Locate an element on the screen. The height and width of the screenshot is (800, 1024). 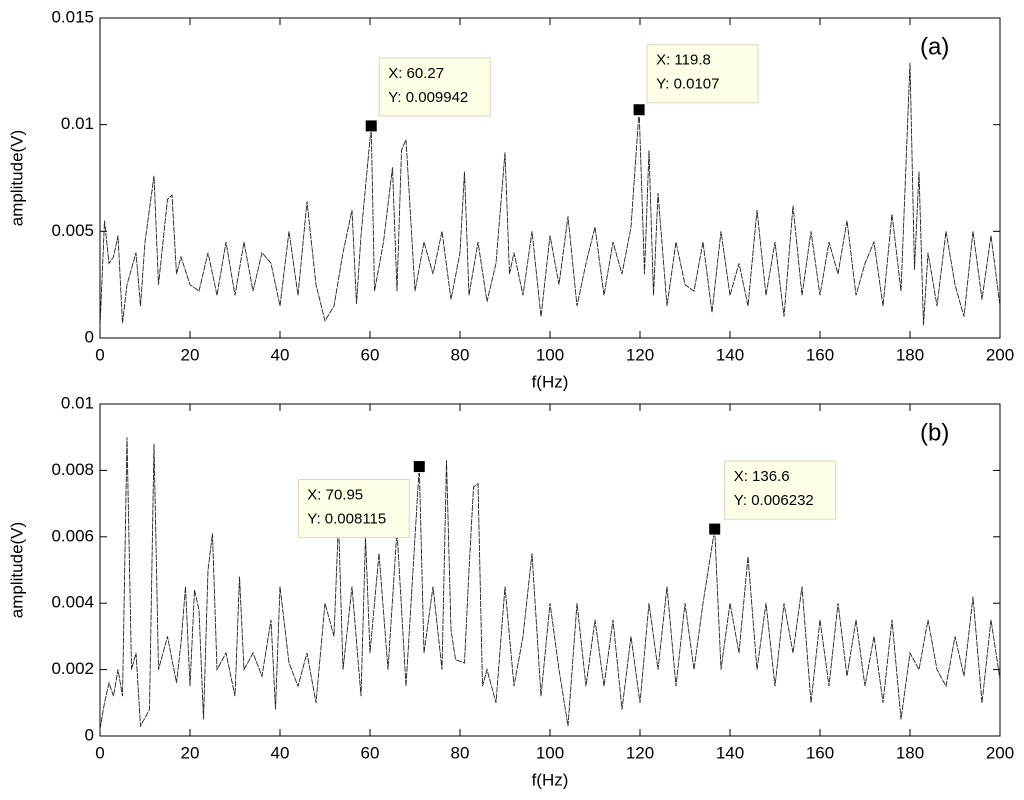
y-tick-label: 0.006 is located at coordinates (72, 535).